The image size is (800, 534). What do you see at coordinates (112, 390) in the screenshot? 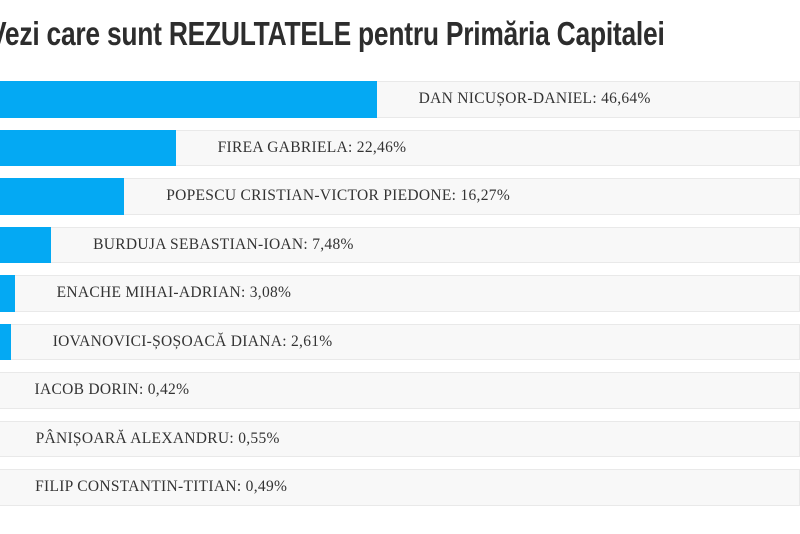
I see `candidate-result-label: IACOB DORIN: 0,42%` at bounding box center [112, 390].